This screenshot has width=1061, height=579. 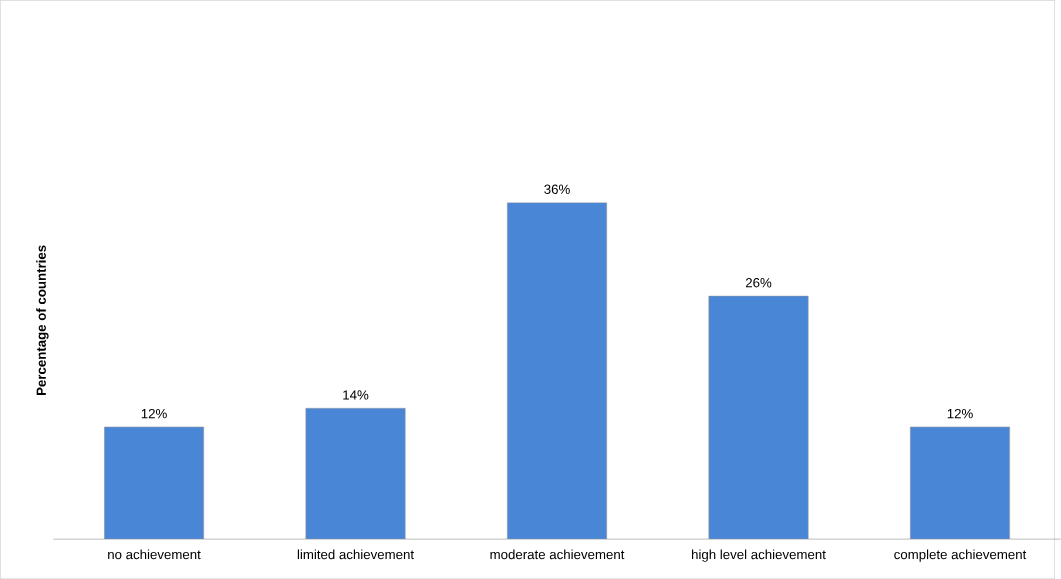 What do you see at coordinates (759, 555) in the screenshot?
I see `x-tick-label: high level achievement` at bounding box center [759, 555].